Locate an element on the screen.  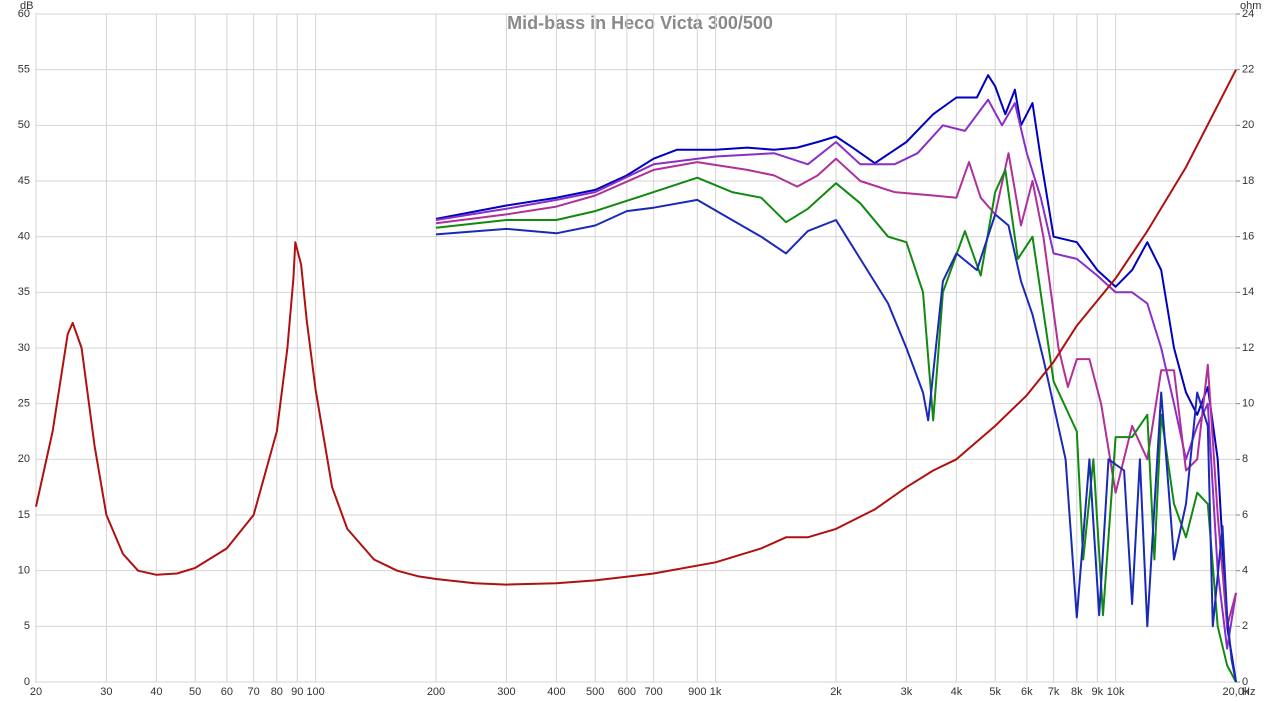
y2-axis-label: ohm is located at coordinates (1250, 6).